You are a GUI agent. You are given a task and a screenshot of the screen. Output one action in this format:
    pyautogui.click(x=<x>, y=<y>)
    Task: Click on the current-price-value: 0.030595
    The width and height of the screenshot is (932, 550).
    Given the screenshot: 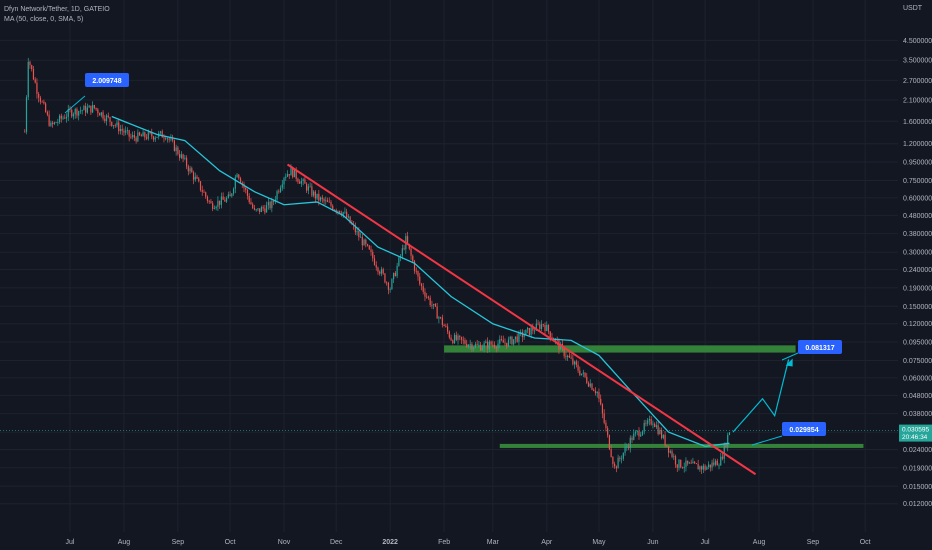 What is the action you would take?
    pyautogui.click(x=915, y=430)
    